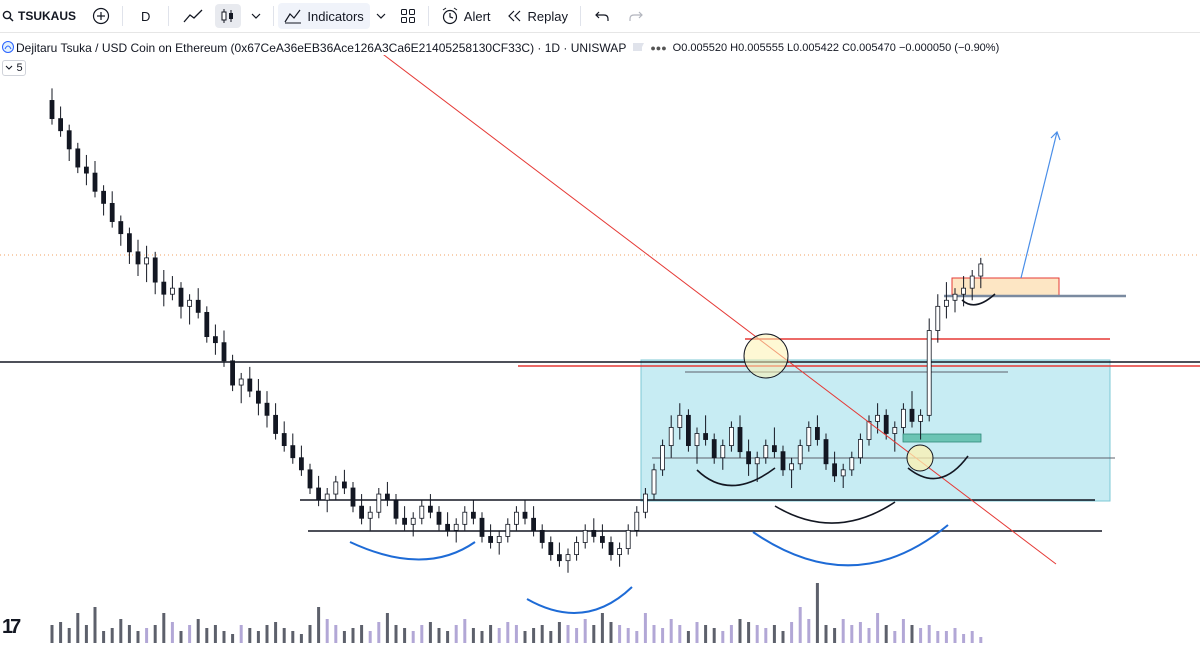 This screenshot has height=645, width=1200. What do you see at coordinates (1039, 205) in the screenshot?
I see `projection-arrow` at bounding box center [1039, 205].